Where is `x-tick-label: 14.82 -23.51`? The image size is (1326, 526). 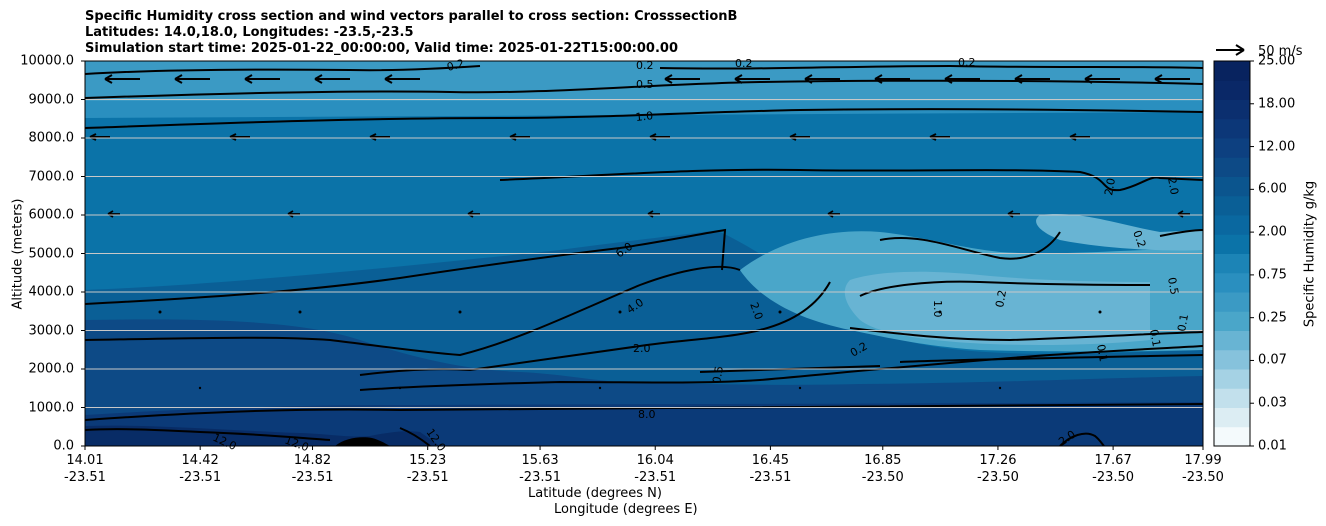 x-tick-label: 14.82 -23.51 is located at coordinates (313, 469).